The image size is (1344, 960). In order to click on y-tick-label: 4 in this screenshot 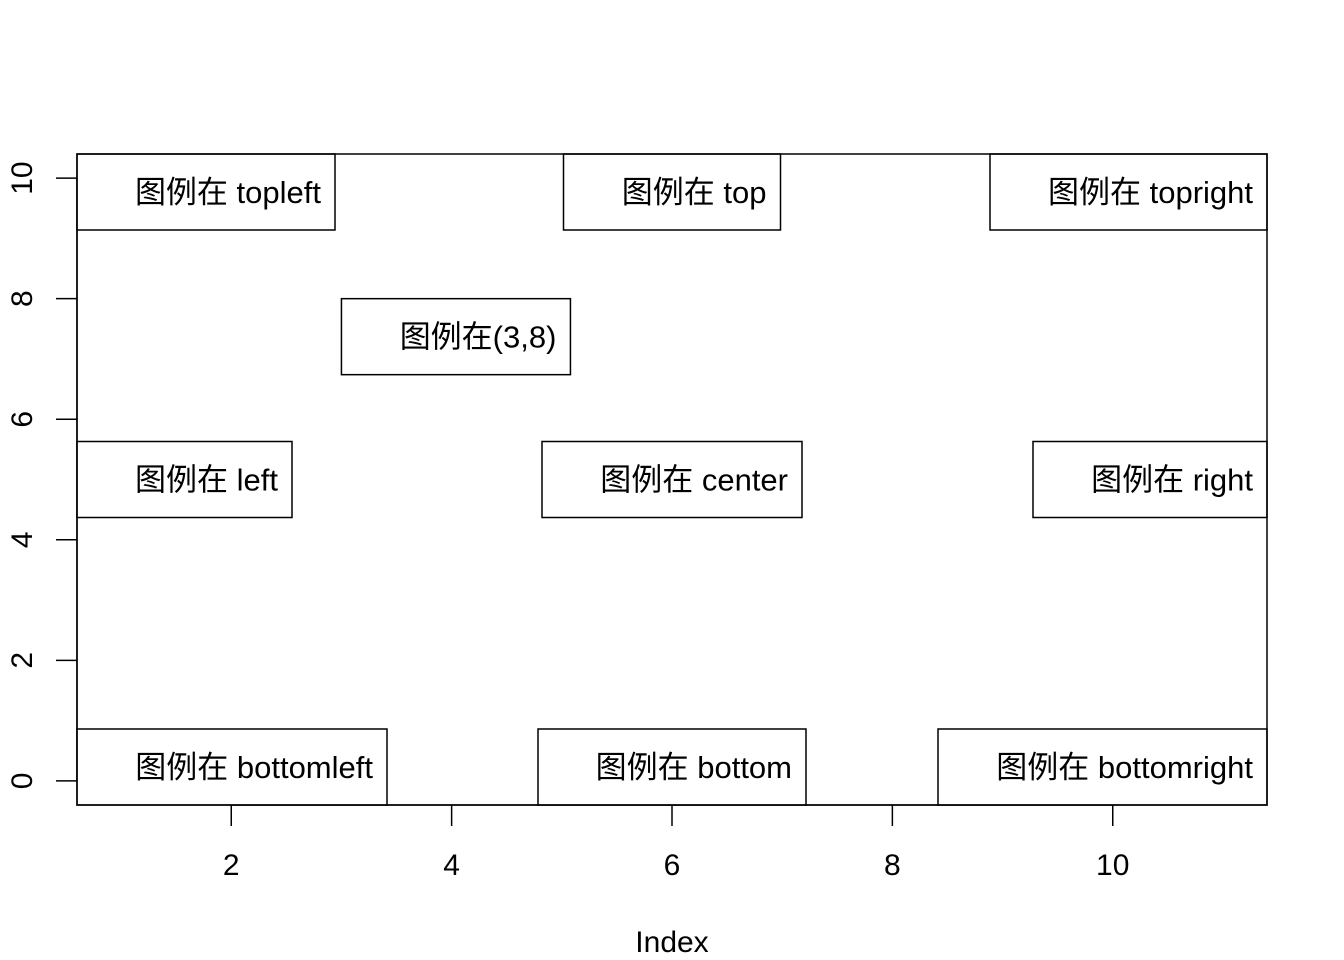, I will do `click(22, 539)`.